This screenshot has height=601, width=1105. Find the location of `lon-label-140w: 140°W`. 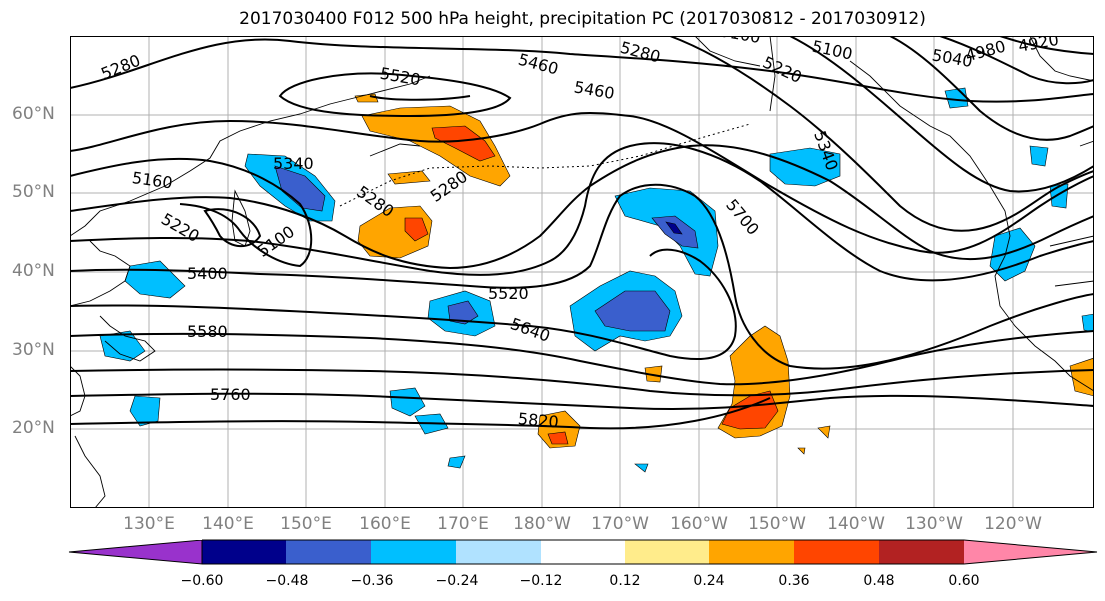

lon-label-140w: 140°W is located at coordinates (856, 524).